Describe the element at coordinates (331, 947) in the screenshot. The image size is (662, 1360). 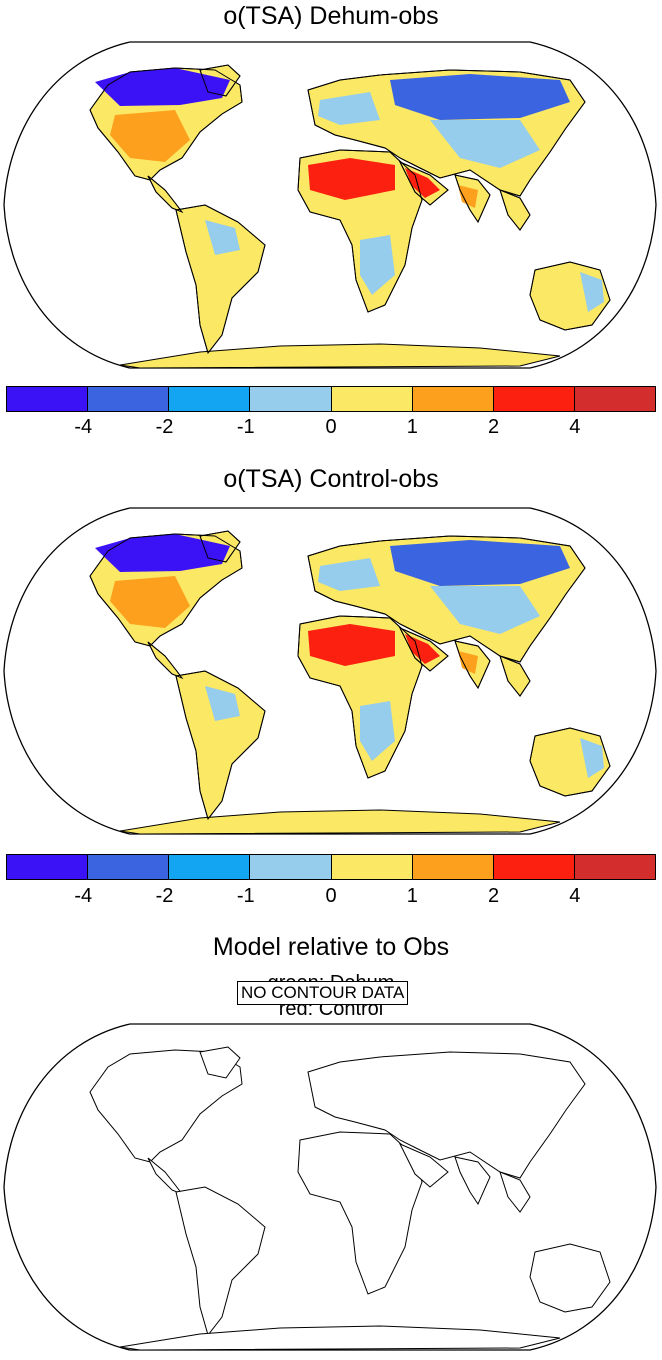
I see `panel3-title: Model relative to Obs` at that location.